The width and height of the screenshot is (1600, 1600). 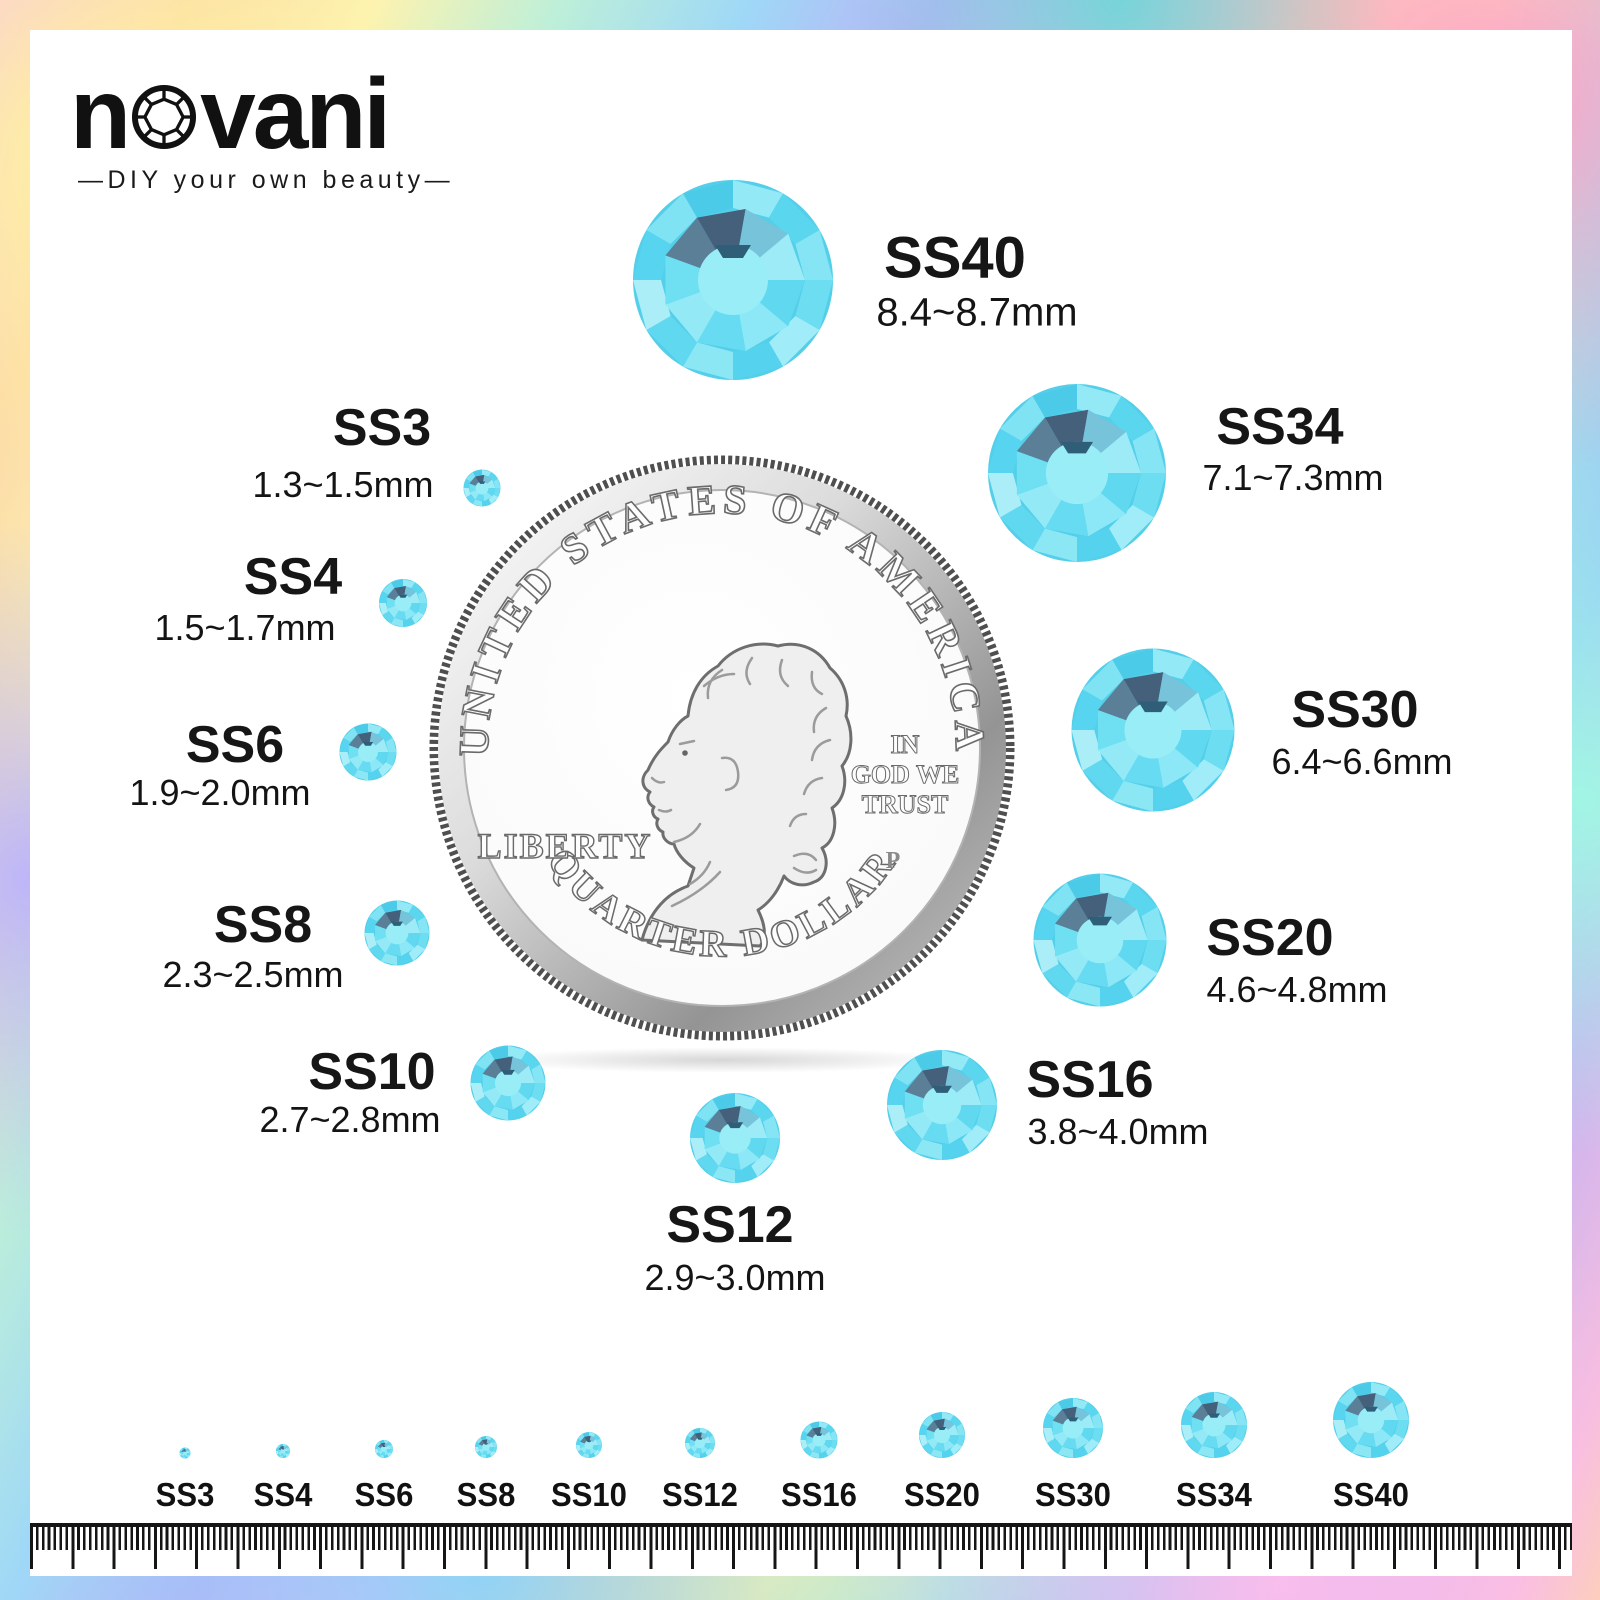 I want to click on label-ss16: SS16, so click(x=1090, y=1080).